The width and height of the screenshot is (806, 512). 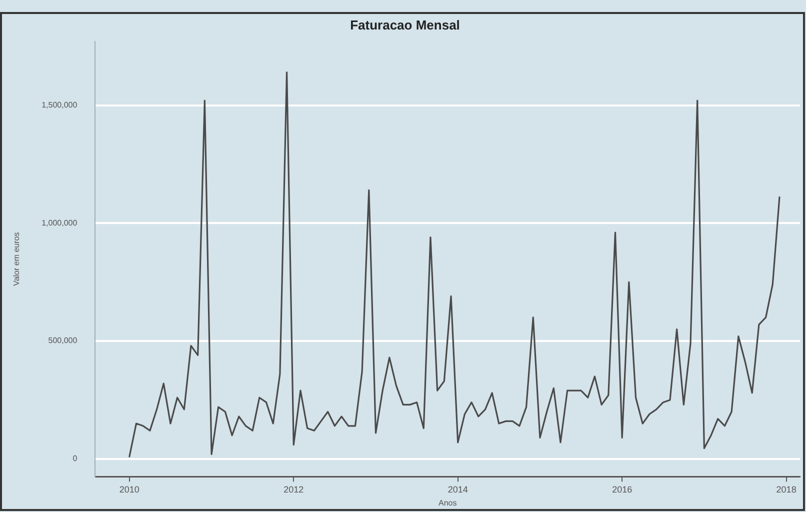 I want to click on x-axis-title: Anos, so click(x=447, y=503).